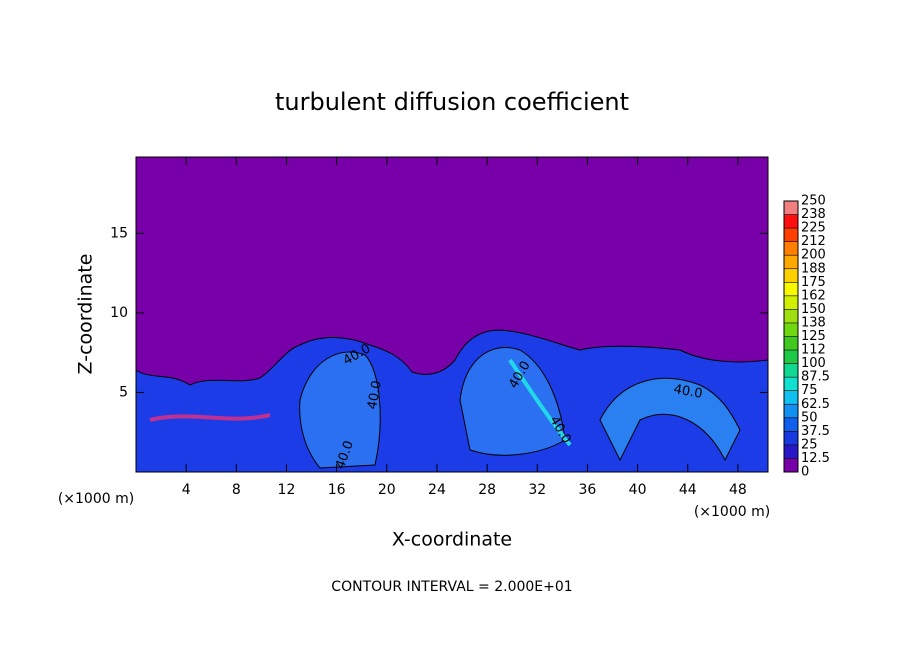  I want to click on colorbar-label: 162, so click(813, 295).